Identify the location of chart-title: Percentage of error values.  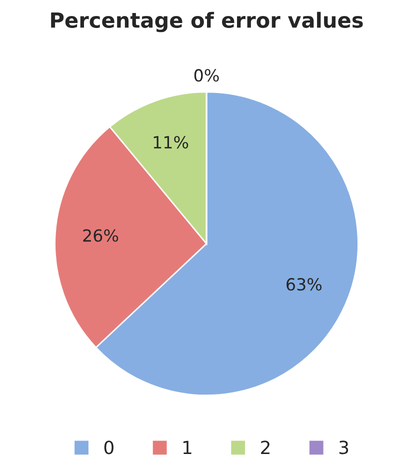
(207, 22).